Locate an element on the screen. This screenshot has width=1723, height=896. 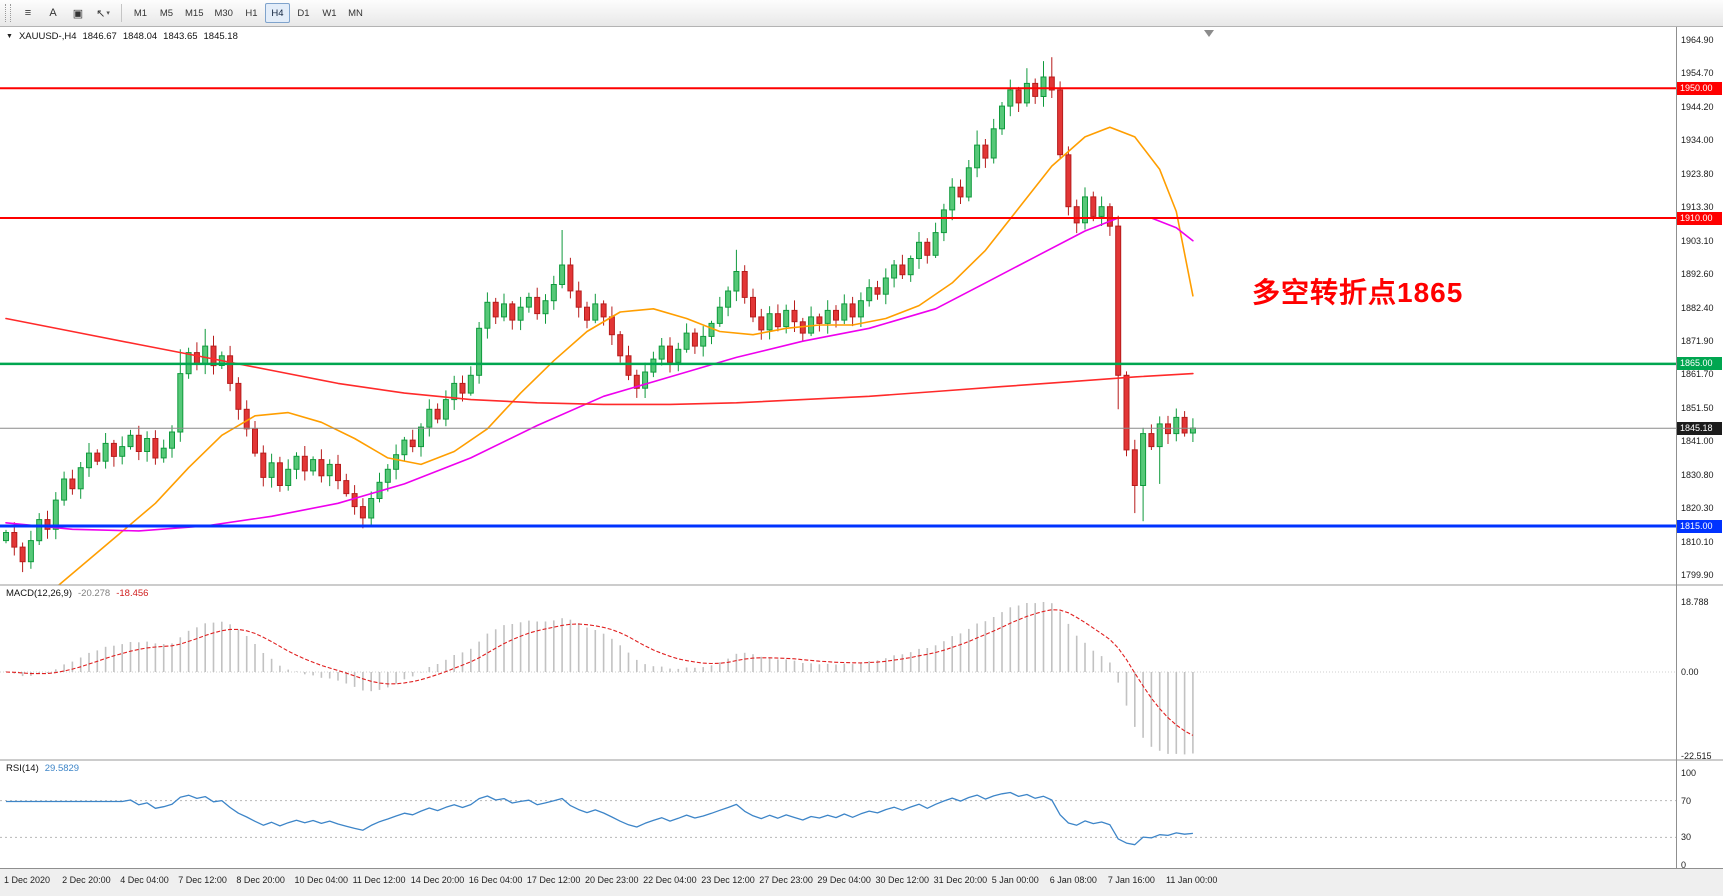
rsi-axis-label: 70 is located at coordinates (1686, 800).